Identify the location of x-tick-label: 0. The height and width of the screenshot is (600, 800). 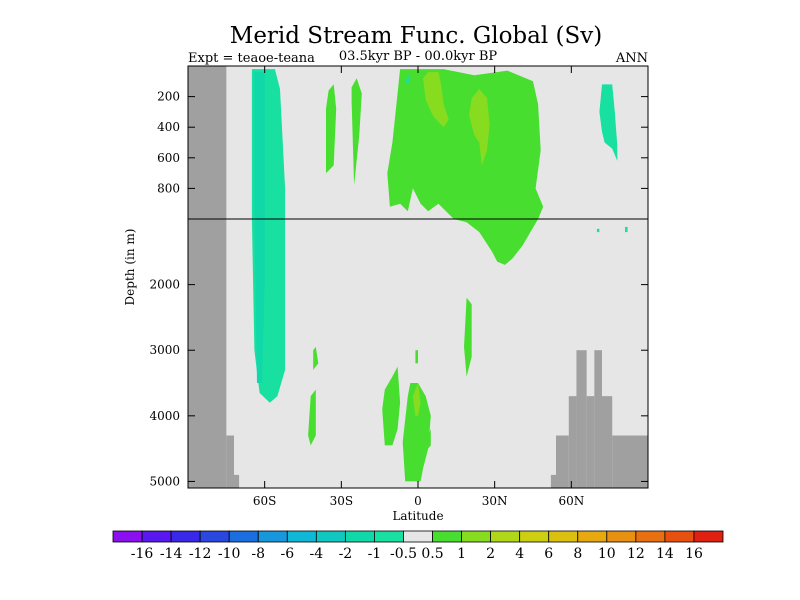
(418, 501).